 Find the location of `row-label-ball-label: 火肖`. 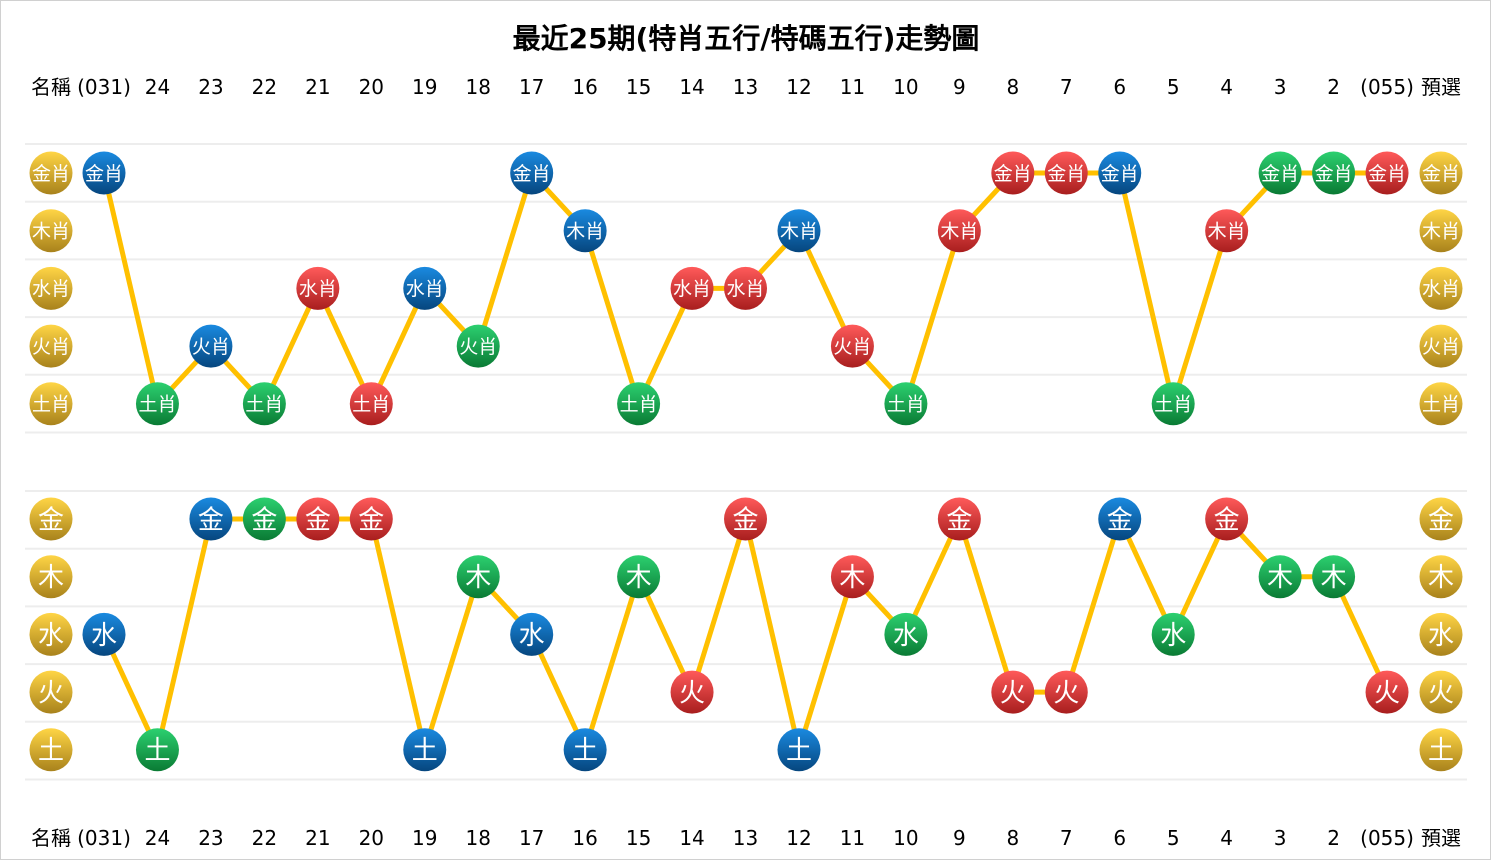

row-label-ball-label: 火肖 is located at coordinates (51, 347).